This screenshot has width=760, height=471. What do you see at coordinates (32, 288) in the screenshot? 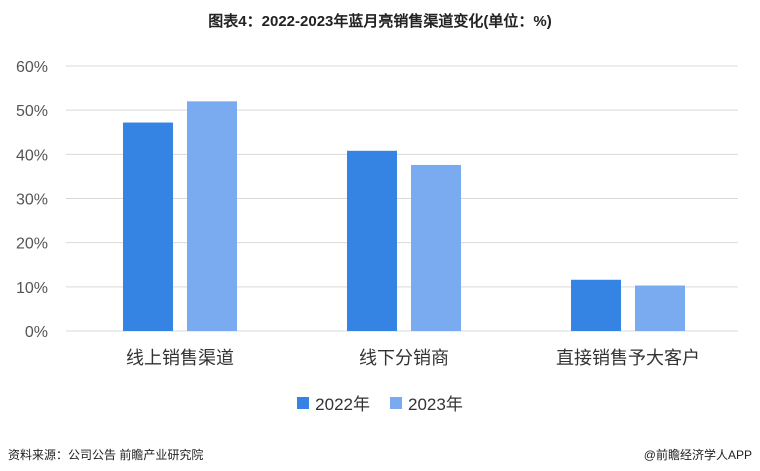
I see `y-tick-label: 10%` at bounding box center [32, 288].